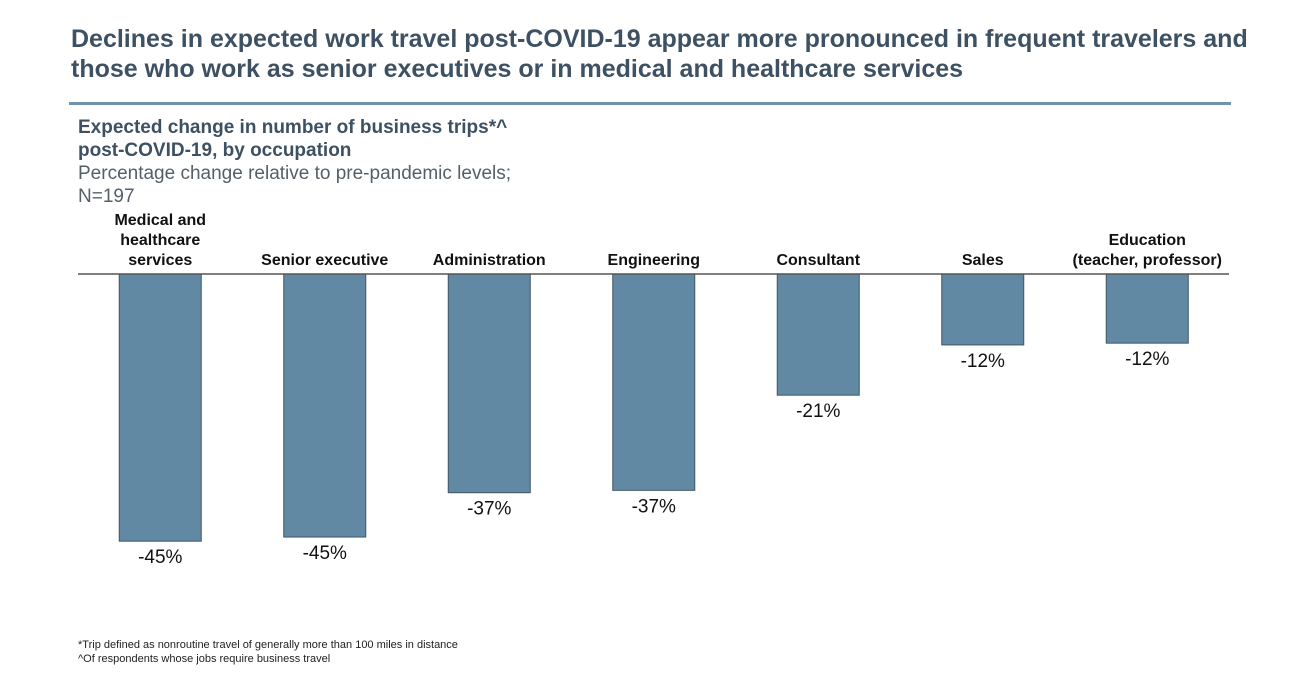  Describe the element at coordinates (654, 260) in the screenshot. I see `category-label-3-0: Engineering` at that location.